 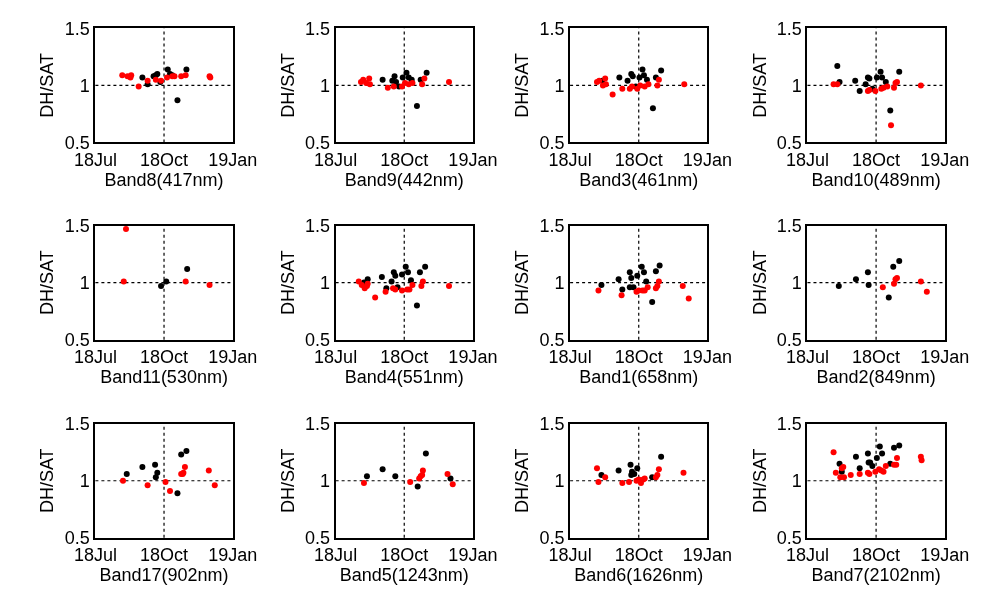 What do you see at coordinates (404, 377) in the screenshot?
I see `x-axis-title: Band4(551nm)` at bounding box center [404, 377].